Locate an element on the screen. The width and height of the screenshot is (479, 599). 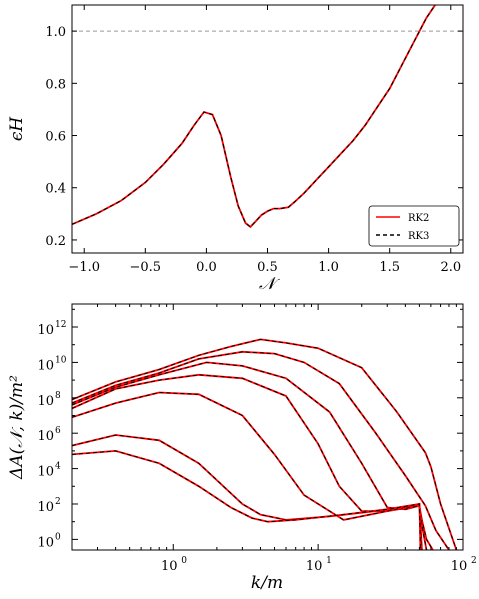
bottom-y-tick-exponent: 6 is located at coordinates (58, 431).